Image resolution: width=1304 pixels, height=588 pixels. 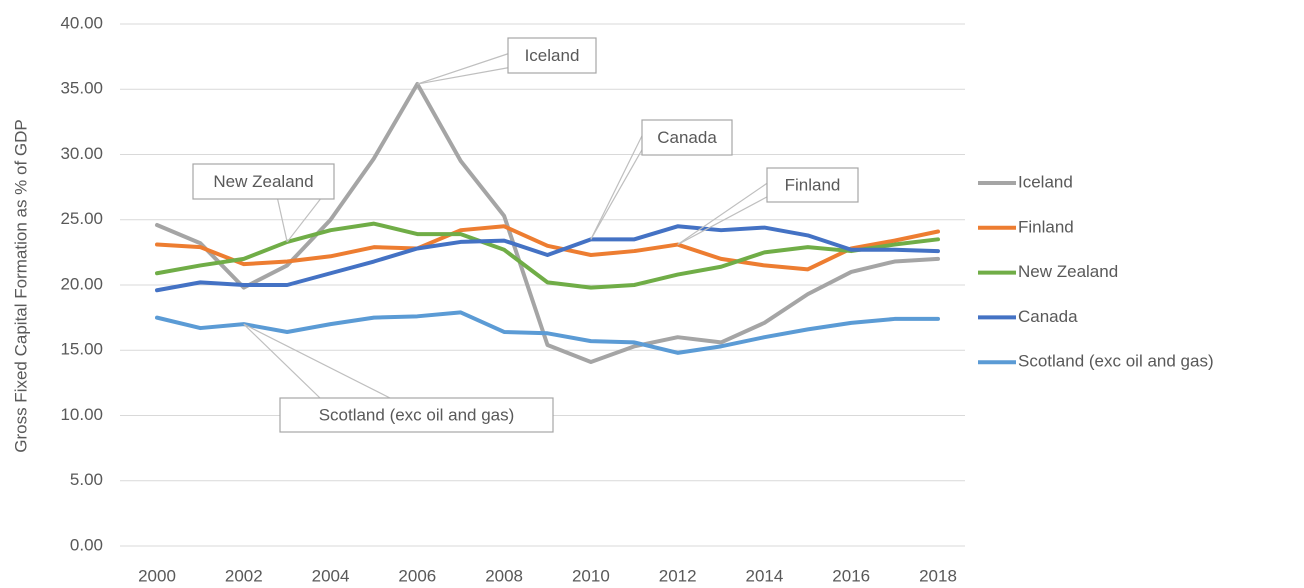 What do you see at coordinates (1068, 271) in the screenshot?
I see `legend-label: New Zealand` at bounding box center [1068, 271].